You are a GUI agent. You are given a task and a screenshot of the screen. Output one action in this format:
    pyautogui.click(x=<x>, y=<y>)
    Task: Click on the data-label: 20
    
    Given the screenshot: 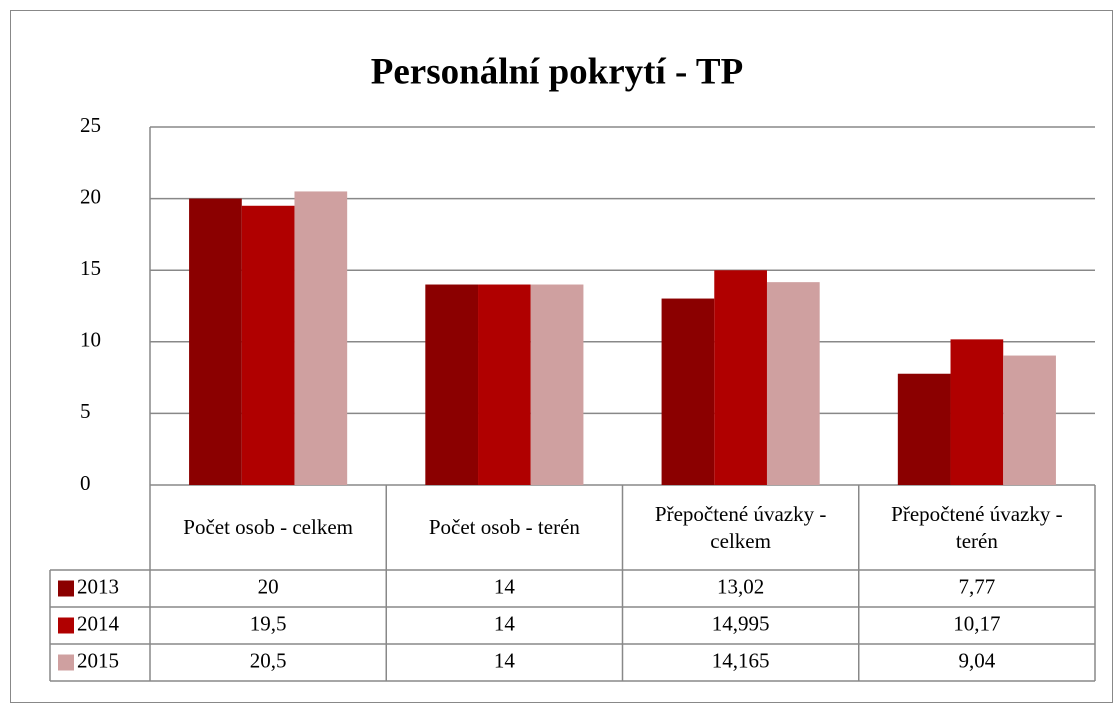 What is the action you would take?
    pyautogui.click(x=268, y=586)
    